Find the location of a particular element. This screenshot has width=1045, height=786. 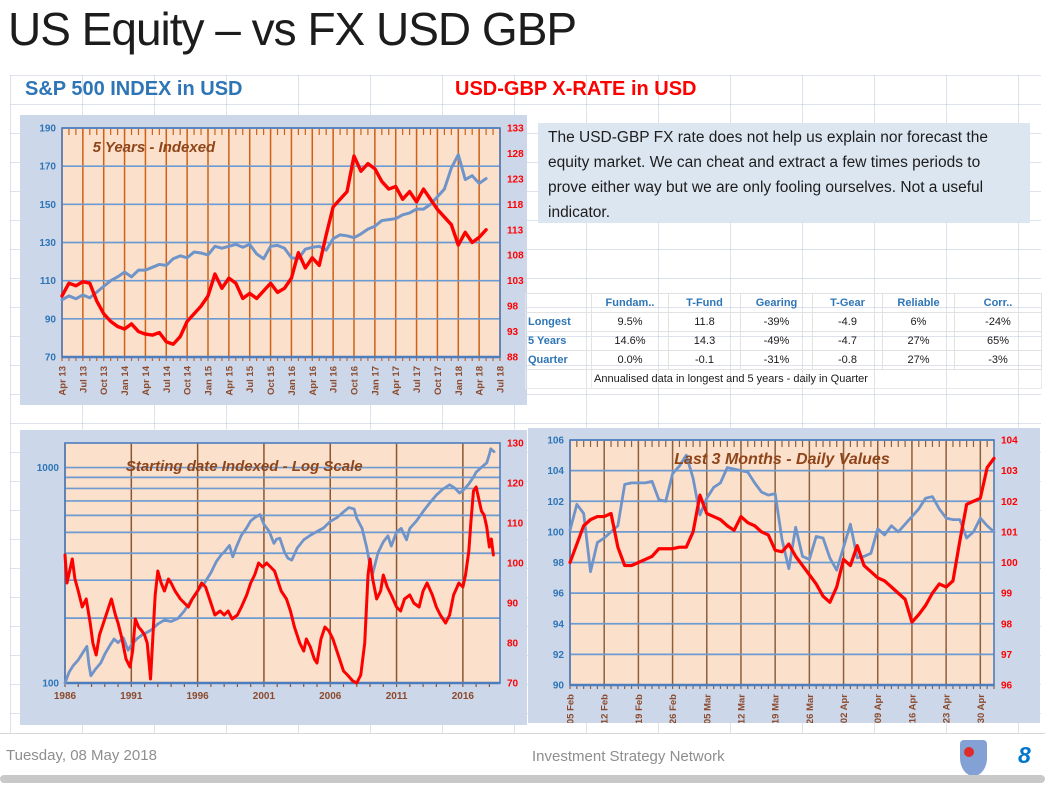

table-header-cell: Reliable is located at coordinates (918, 303).